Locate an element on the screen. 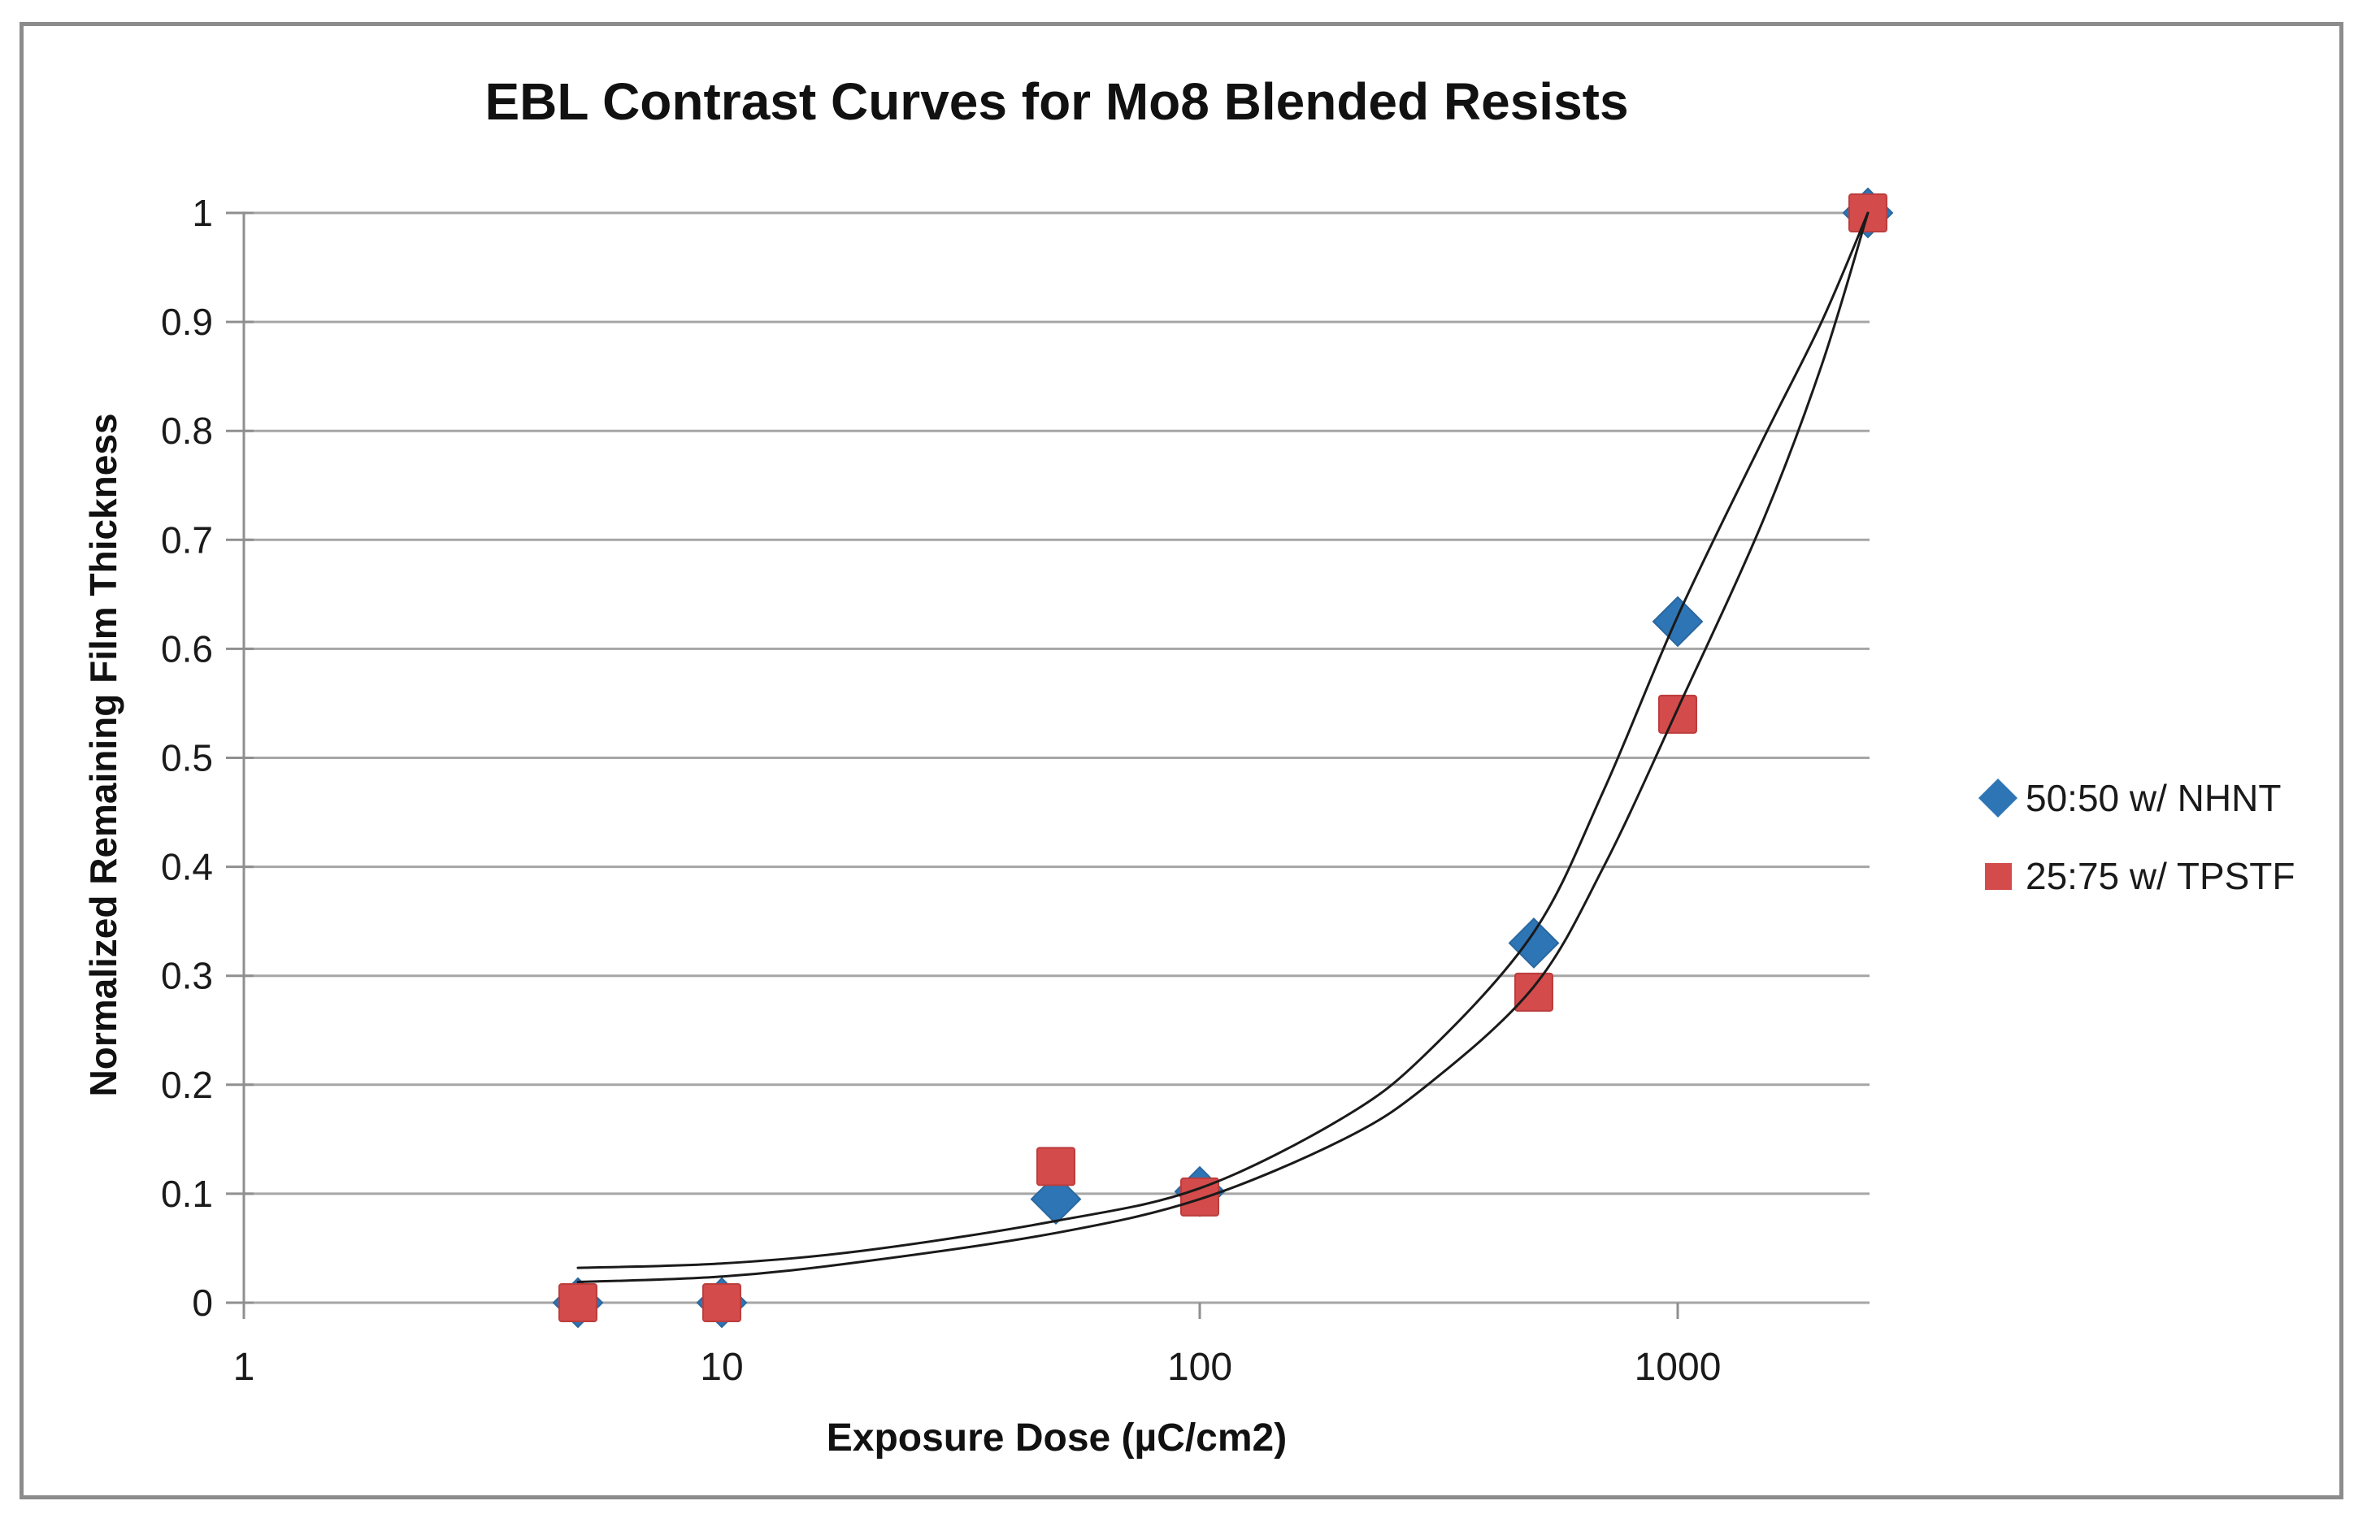 The width and height of the screenshot is (2380, 1540). x-tick-label: 10 is located at coordinates (721, 1367).